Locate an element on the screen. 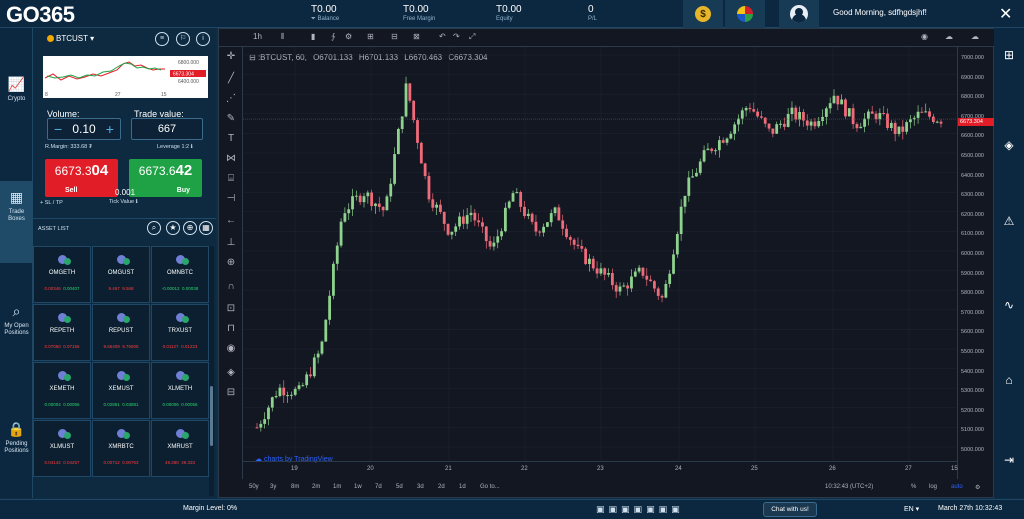 The width and height of the screenshot is (1024, 519). zoom-icon: ⊕ is located at coordinates (231, 262).